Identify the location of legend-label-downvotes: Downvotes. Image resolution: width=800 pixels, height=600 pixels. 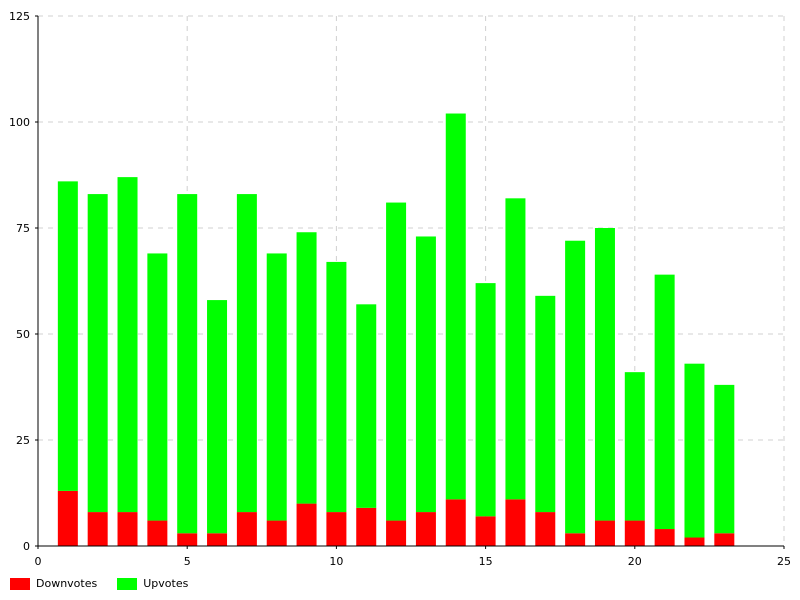
(67, 583).